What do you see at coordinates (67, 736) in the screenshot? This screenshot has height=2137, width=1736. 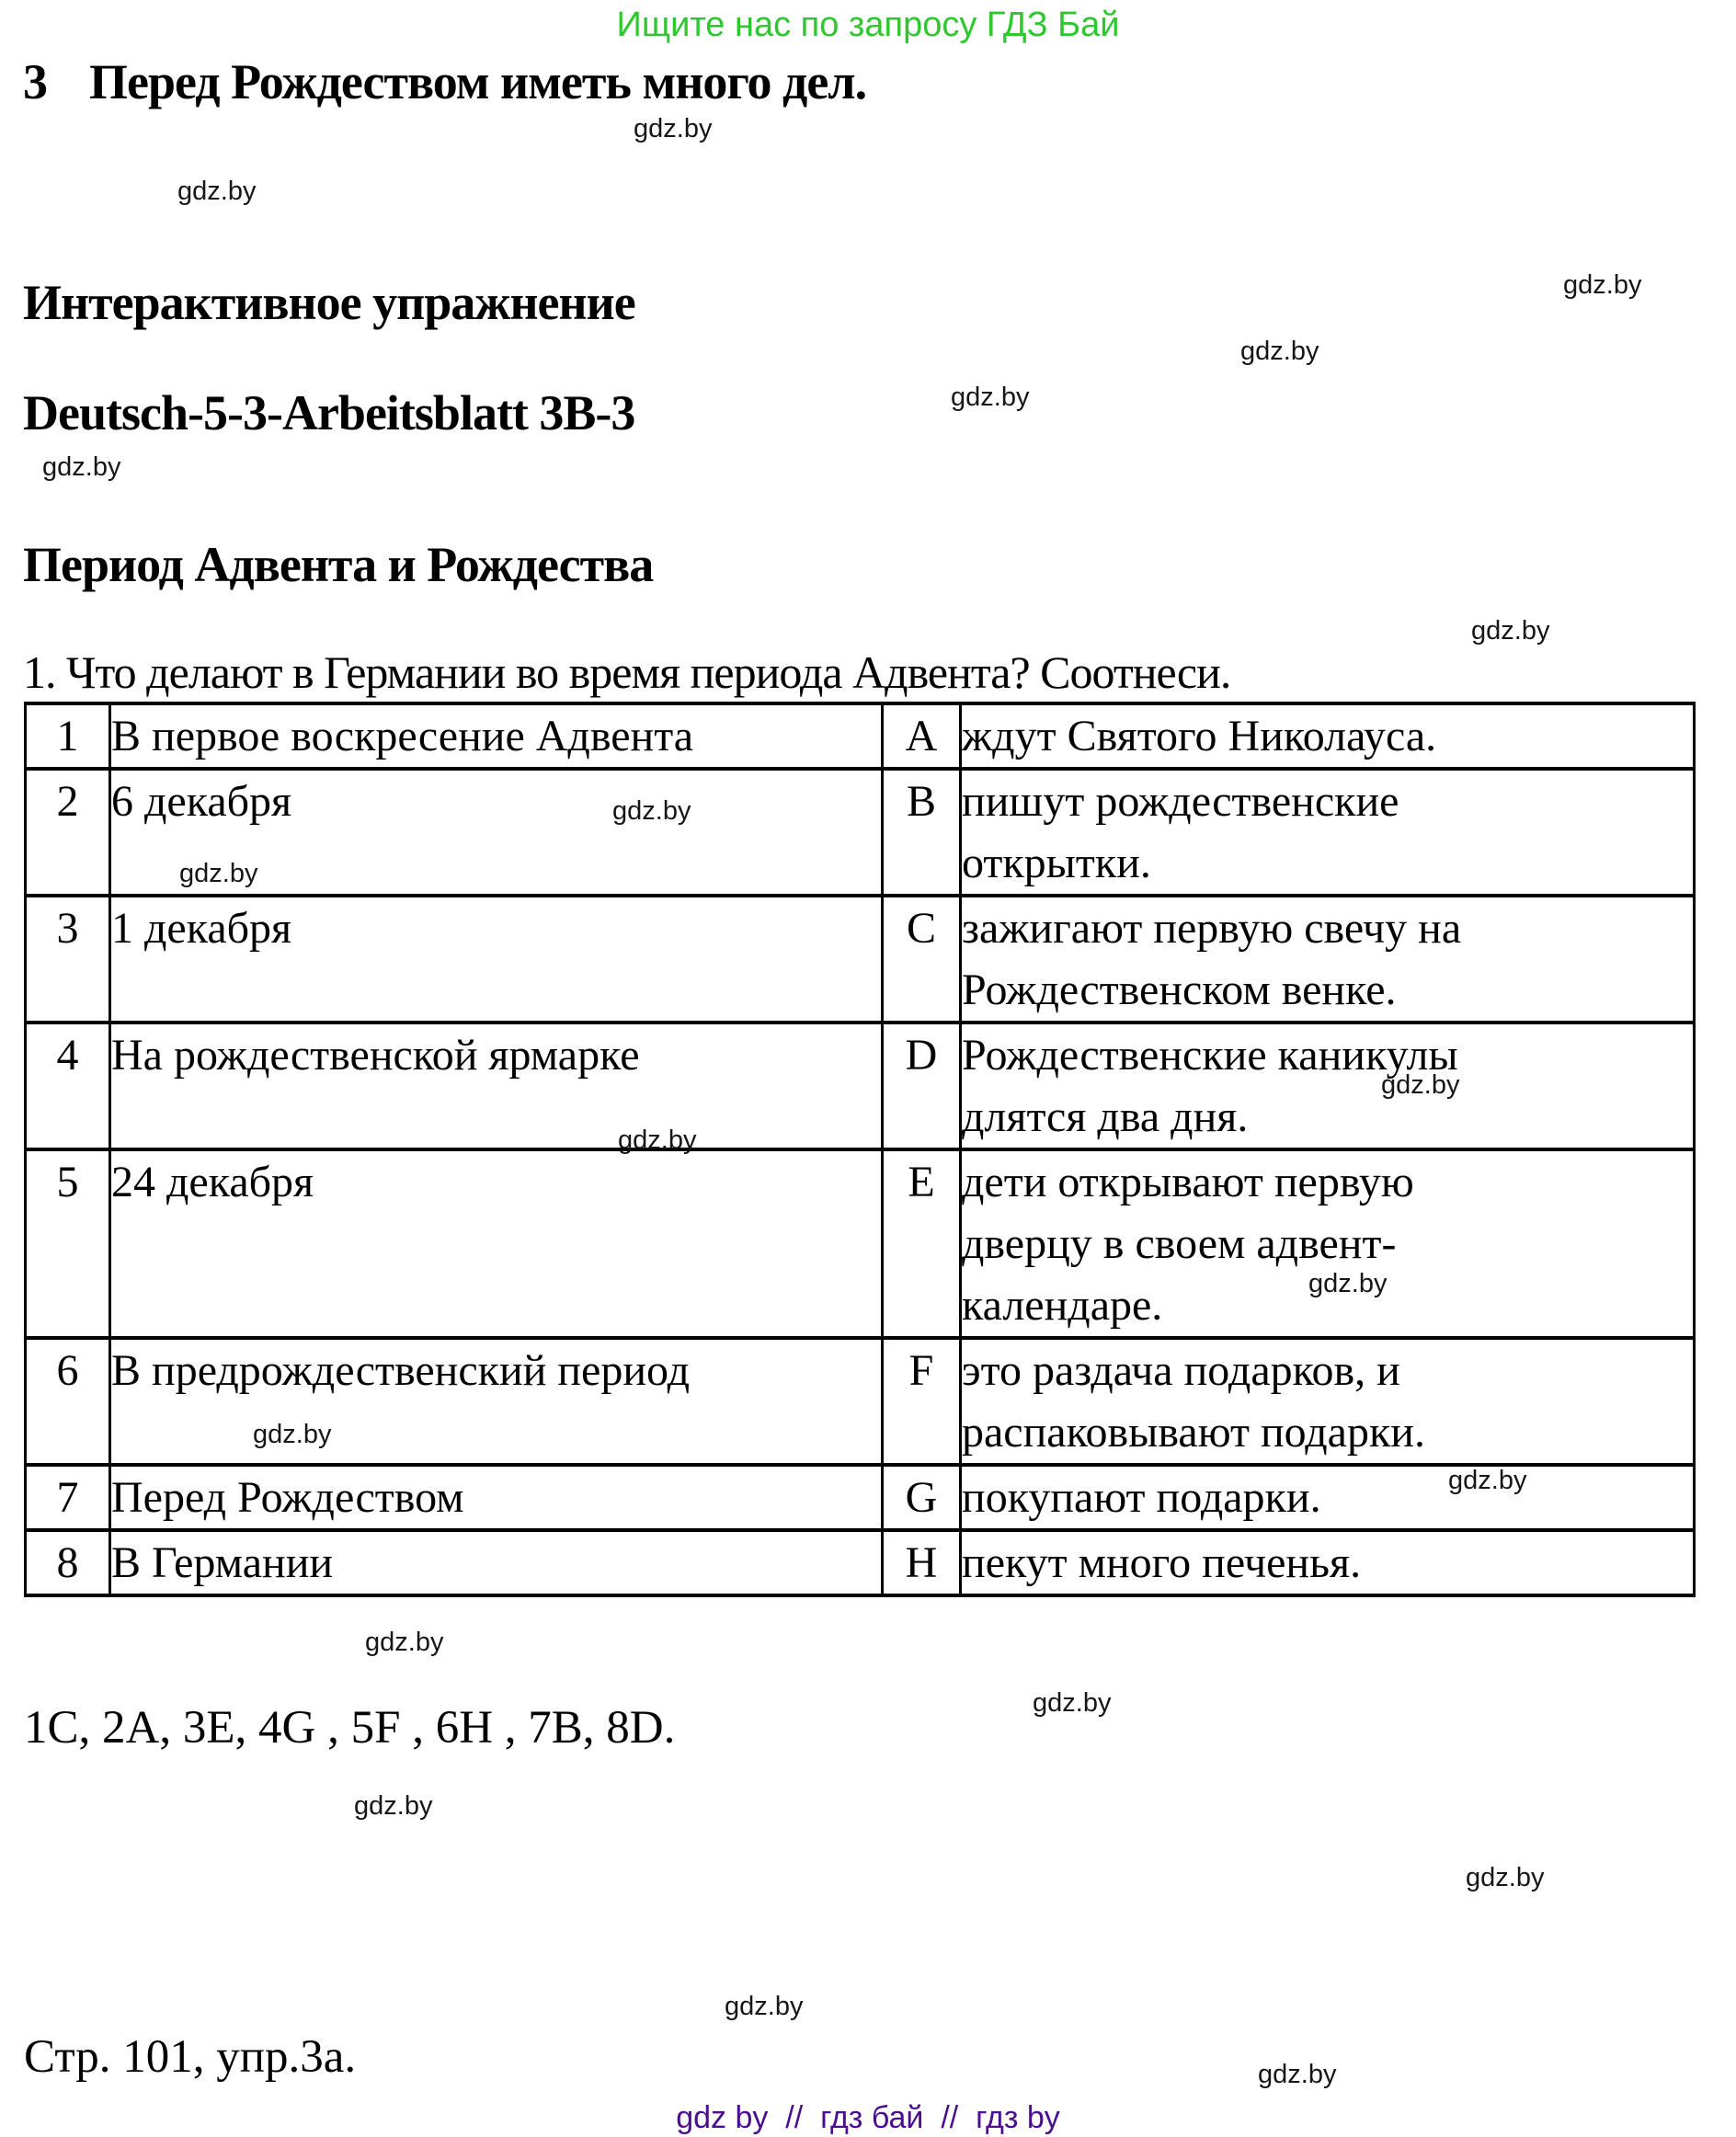 I see `row-number-cell: 1` at bounding box center [67, 736].